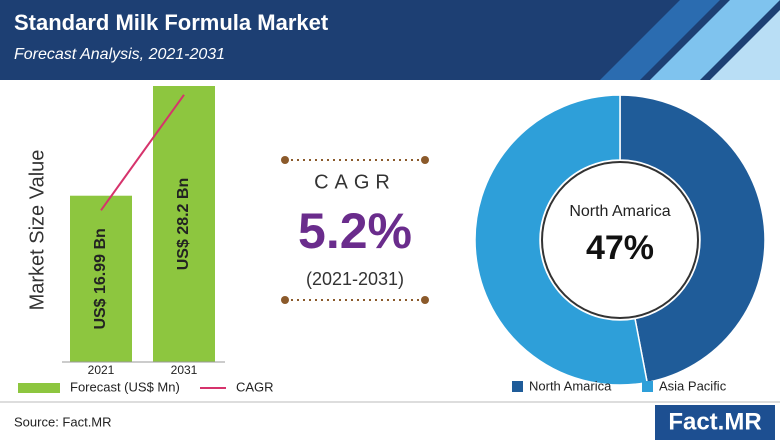  What do you see at coordinates (184, 370) in the screenshot?
I see `x-tick-label: 2031` at bounding box center [184, 370].